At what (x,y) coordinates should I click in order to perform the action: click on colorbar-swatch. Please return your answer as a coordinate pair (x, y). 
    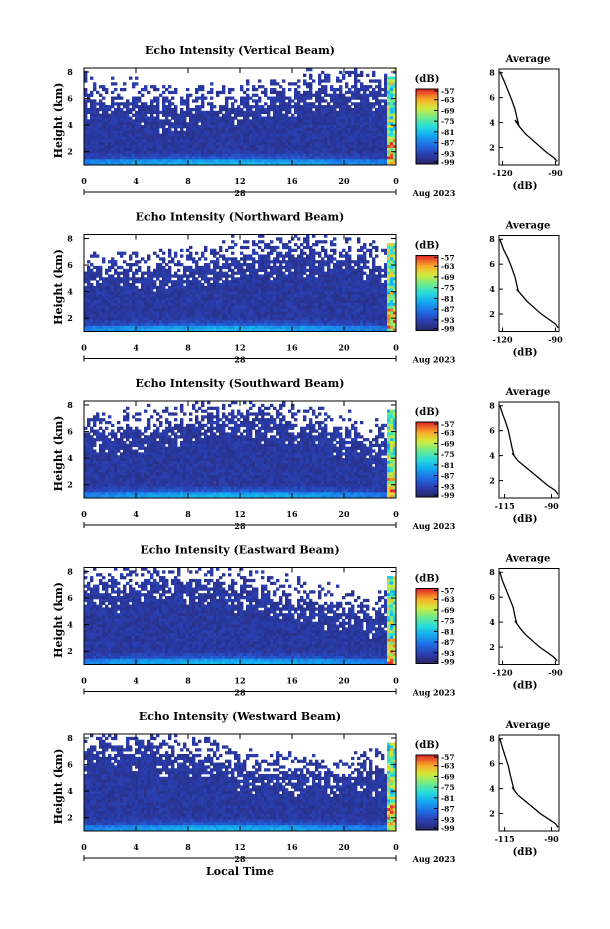
    Looking at the image, I should click on (427, 97).